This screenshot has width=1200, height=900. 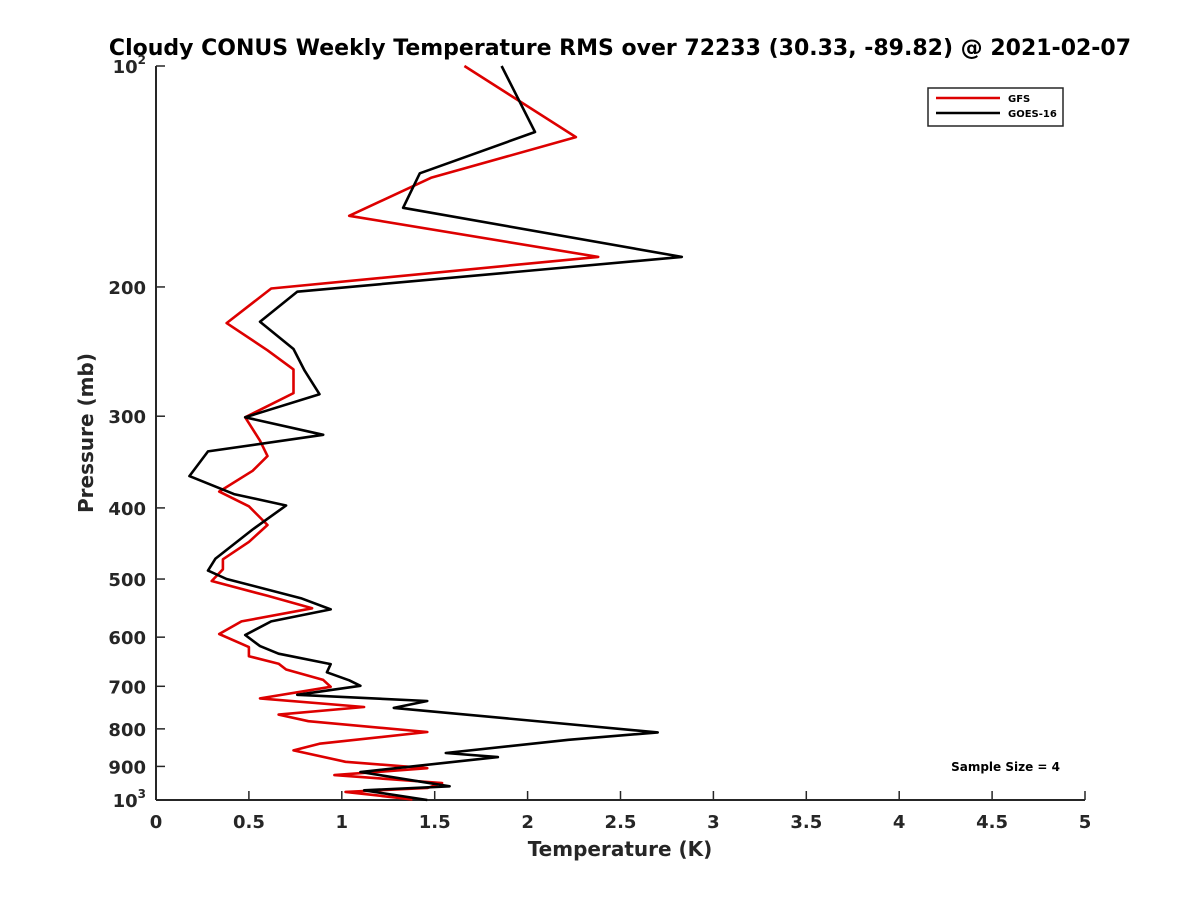 I want to click on y-tick-label: 400, so click(x=127, y=509).